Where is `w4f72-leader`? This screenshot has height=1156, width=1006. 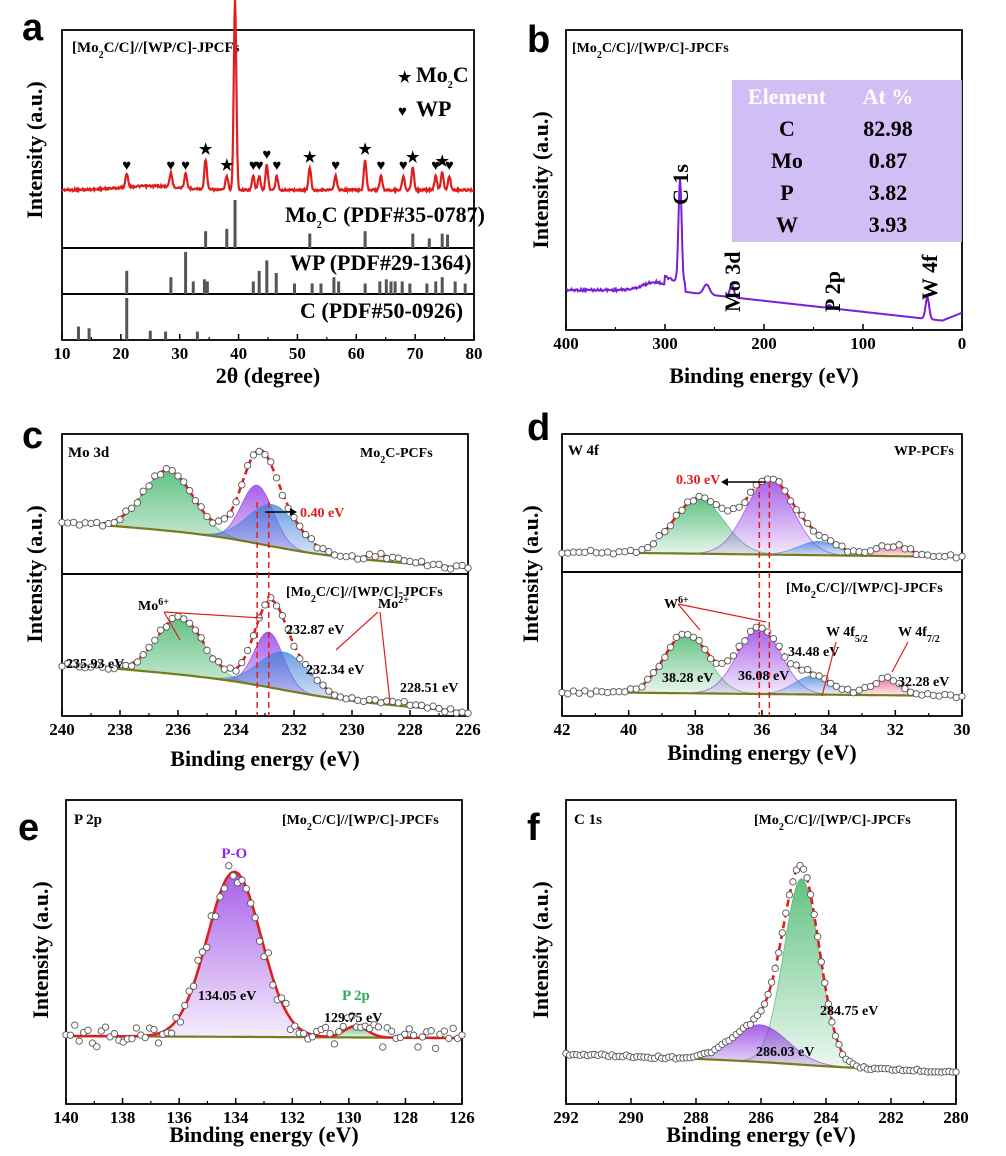
w4f72-leader is located at coordinates (900, 657).